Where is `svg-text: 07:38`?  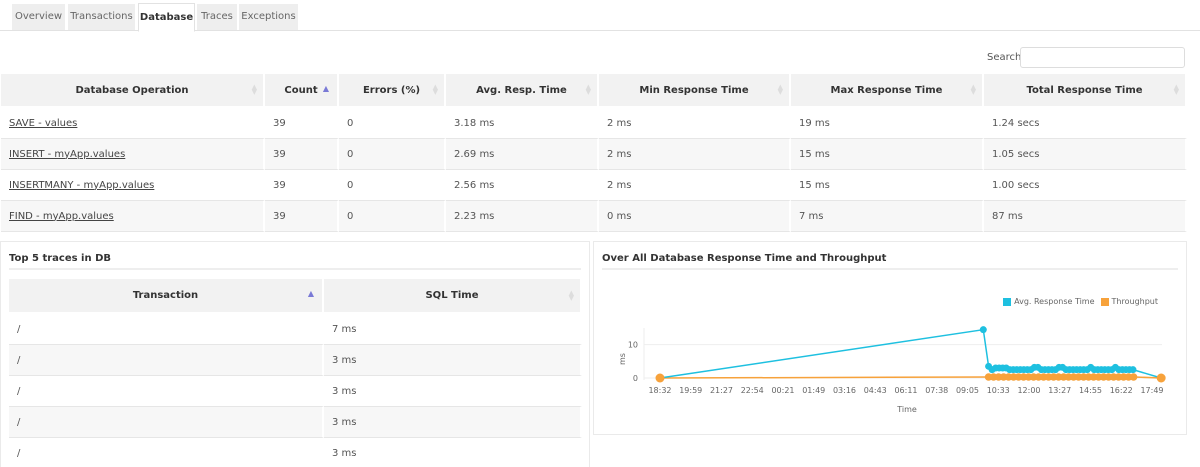
svg-text: 07:38 is located at coordinates (936, 390).